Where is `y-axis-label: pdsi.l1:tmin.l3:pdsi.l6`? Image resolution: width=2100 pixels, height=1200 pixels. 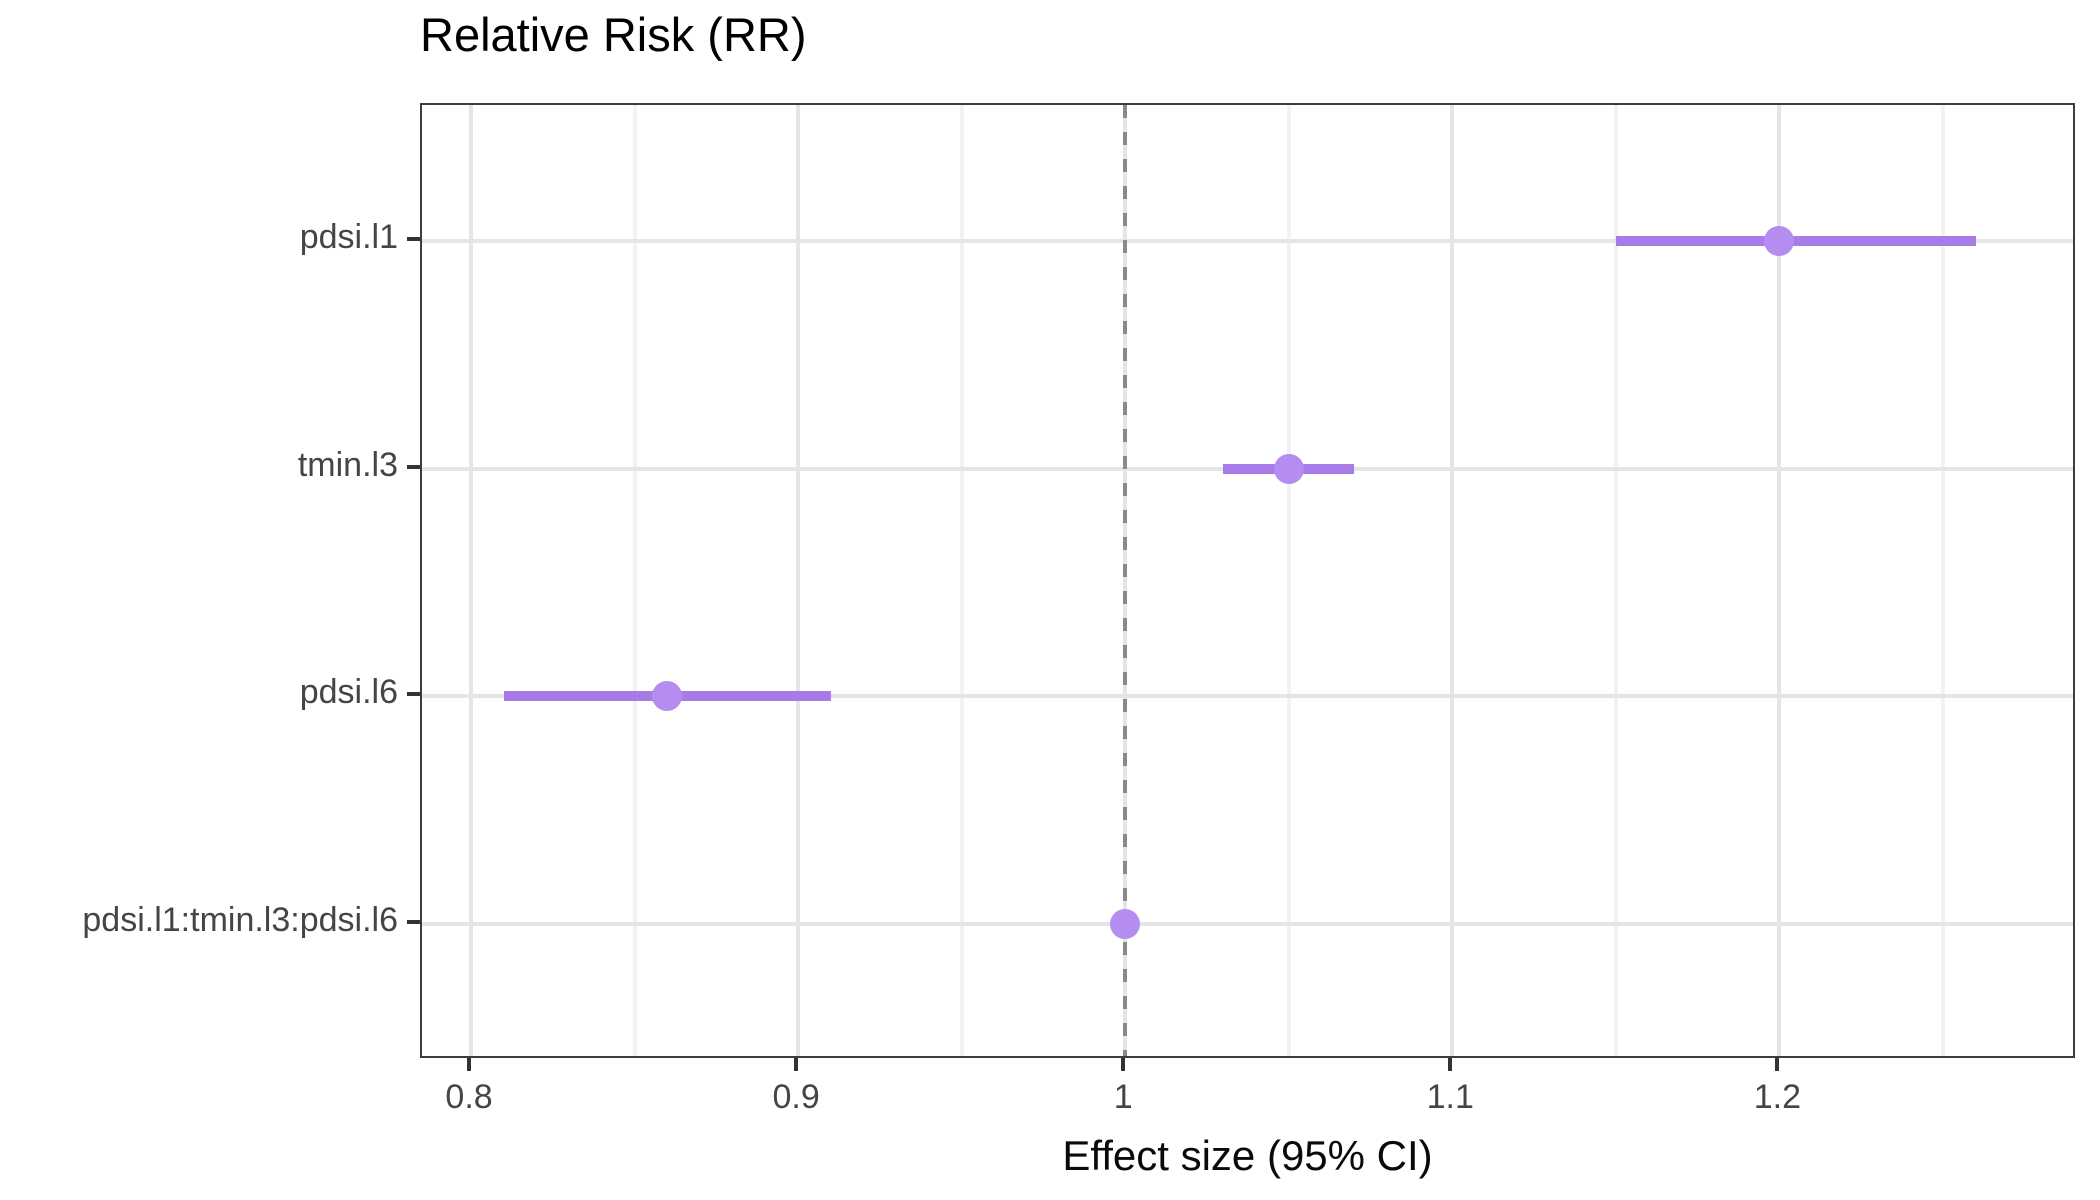 y-axis-label: pdsi.l1:tmin.l3:pdsi.l6 is located at coordinates (240, 919).